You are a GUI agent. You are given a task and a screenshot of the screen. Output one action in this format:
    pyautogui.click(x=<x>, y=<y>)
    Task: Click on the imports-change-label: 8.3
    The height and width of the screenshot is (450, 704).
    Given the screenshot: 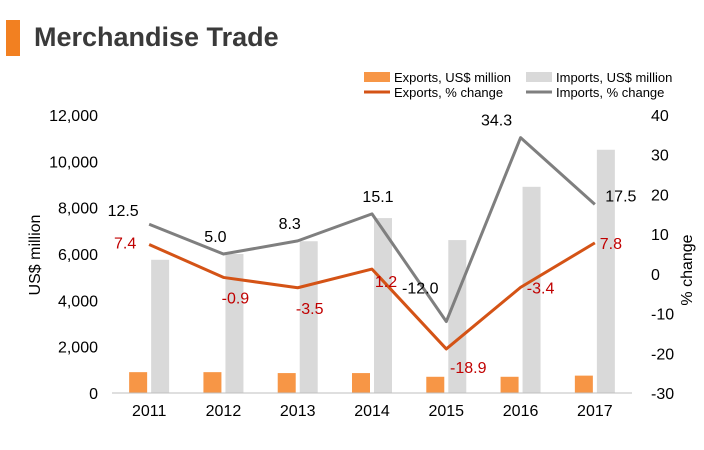 What is the action you would take?
    pyautogui.click(x=290, y=224)
    